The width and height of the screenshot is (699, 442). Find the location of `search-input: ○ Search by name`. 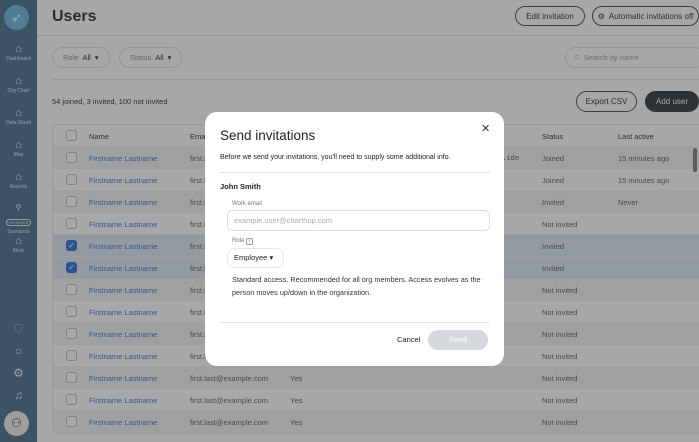

search-input: ○ Search by name is located at coordinates (632, 57).